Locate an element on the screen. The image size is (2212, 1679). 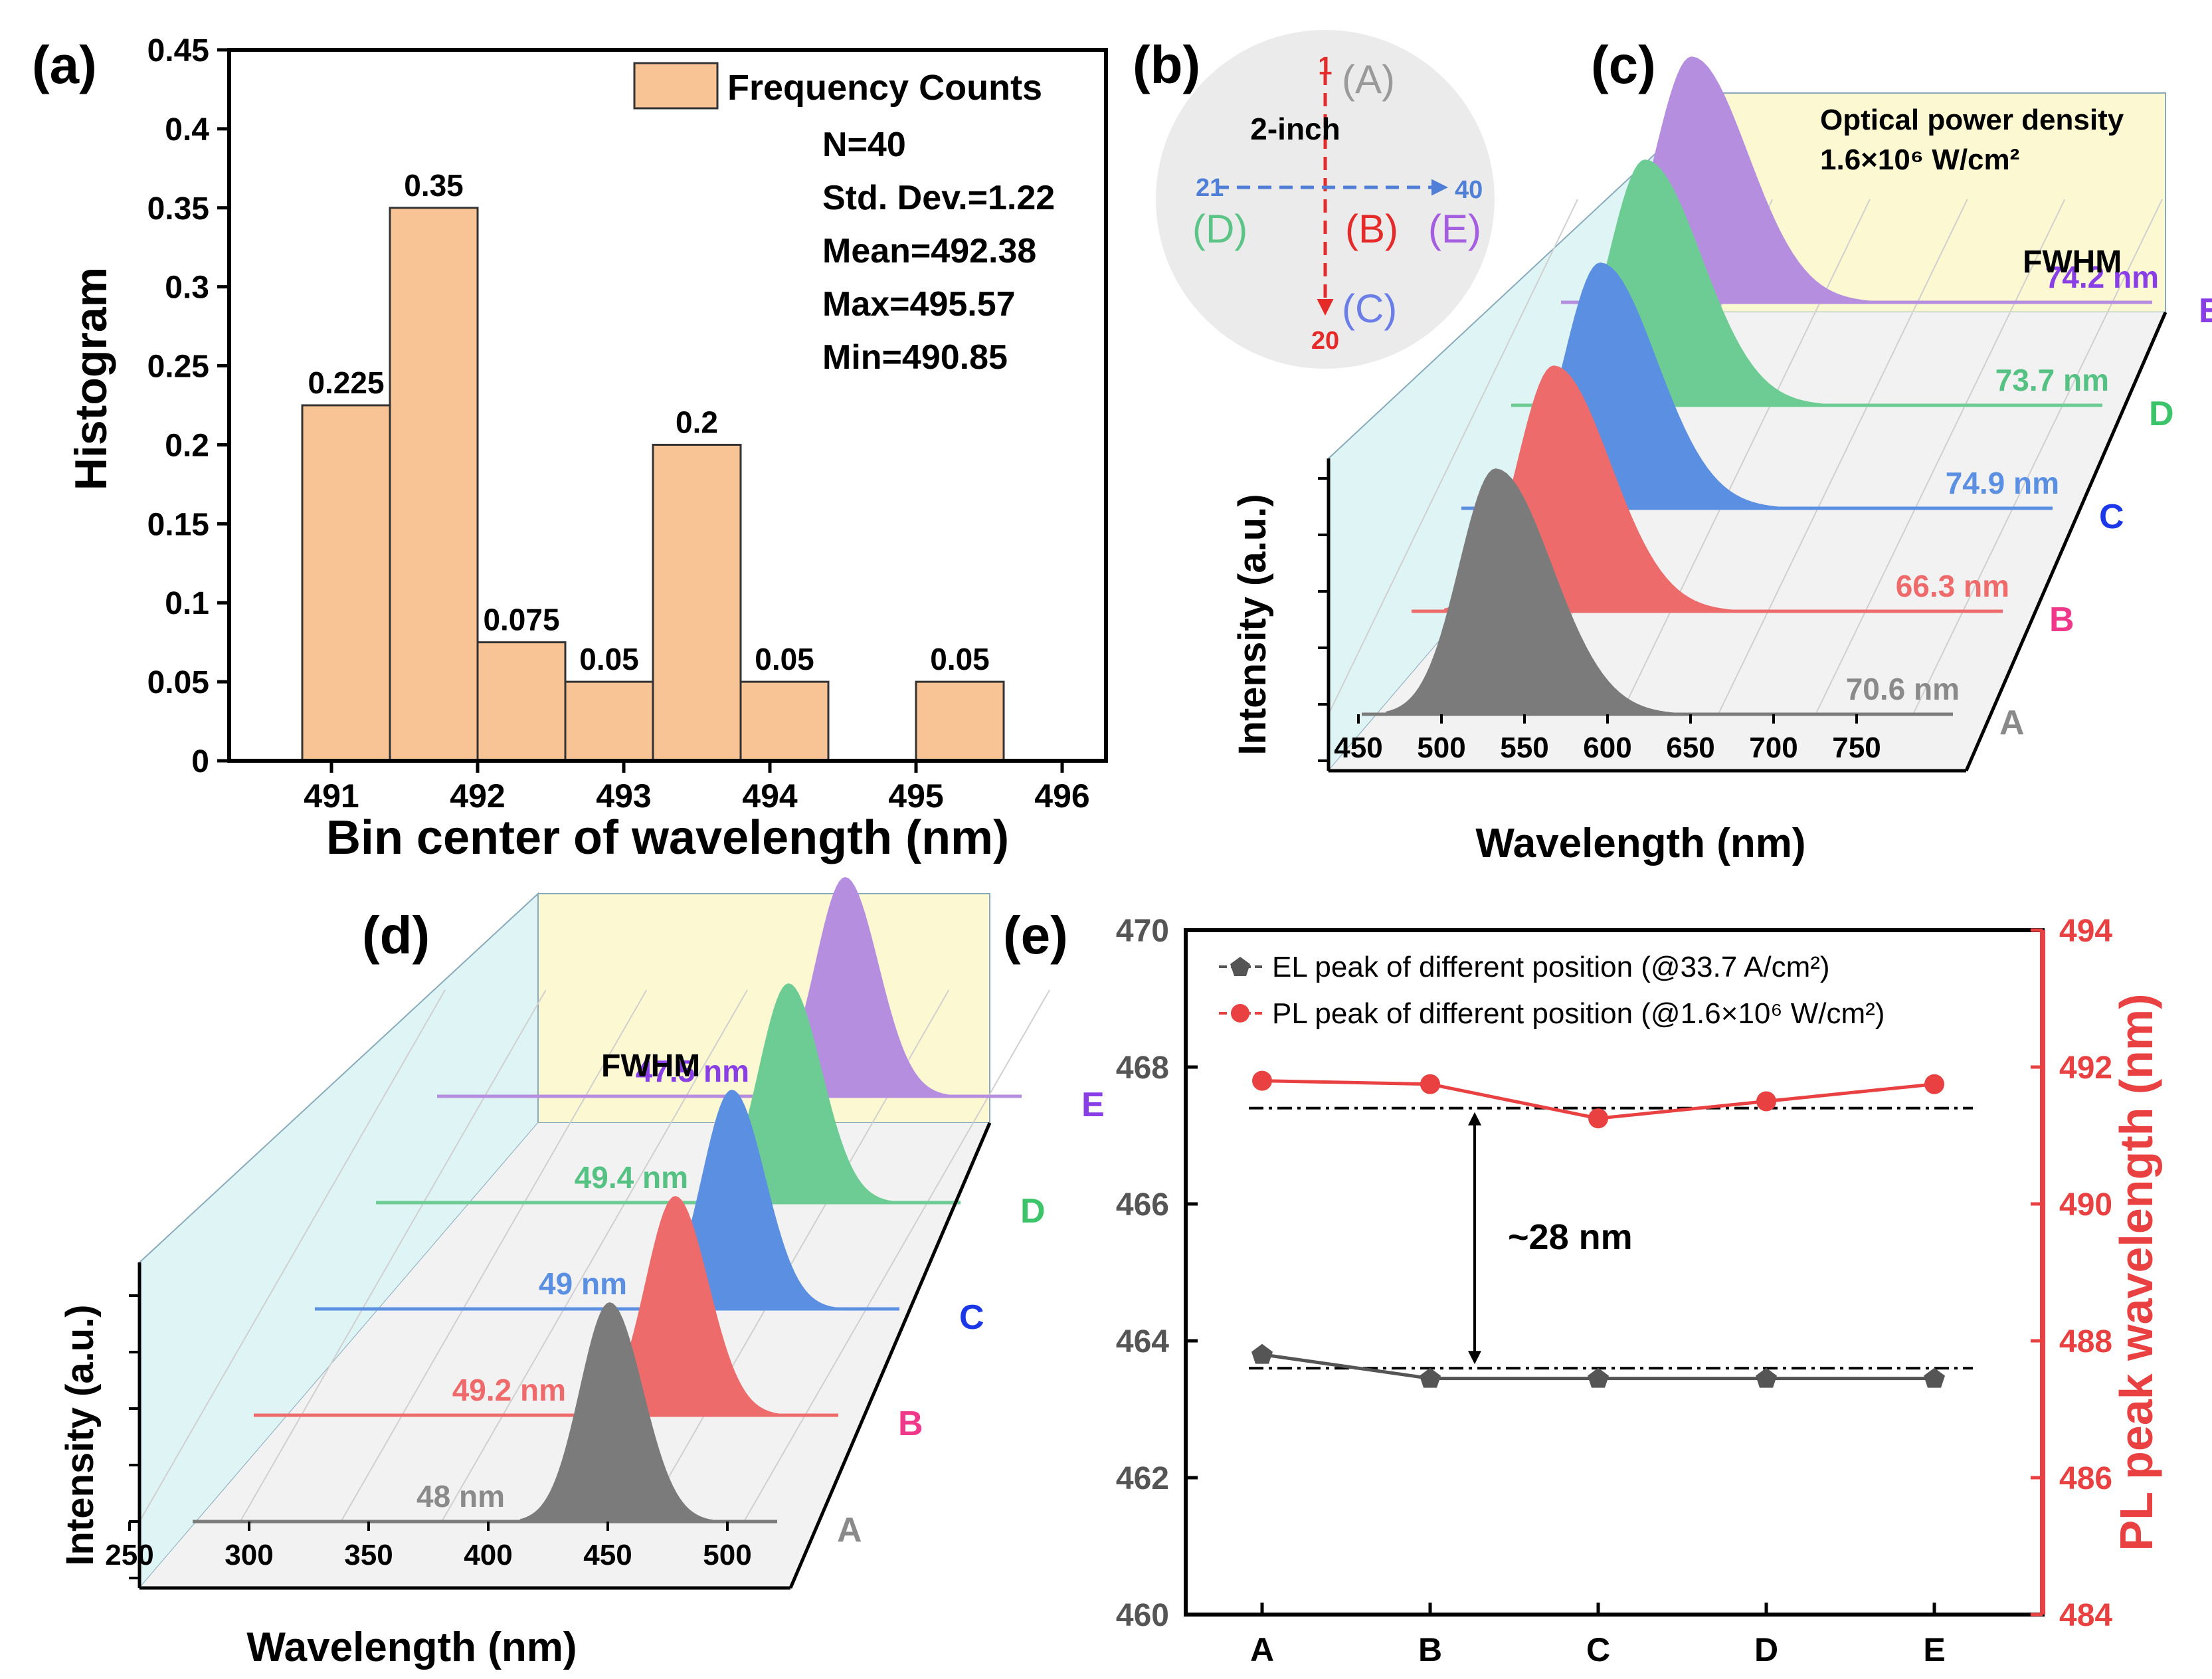
hist-xtick-label: 494 is located at coordinates (770, 796).